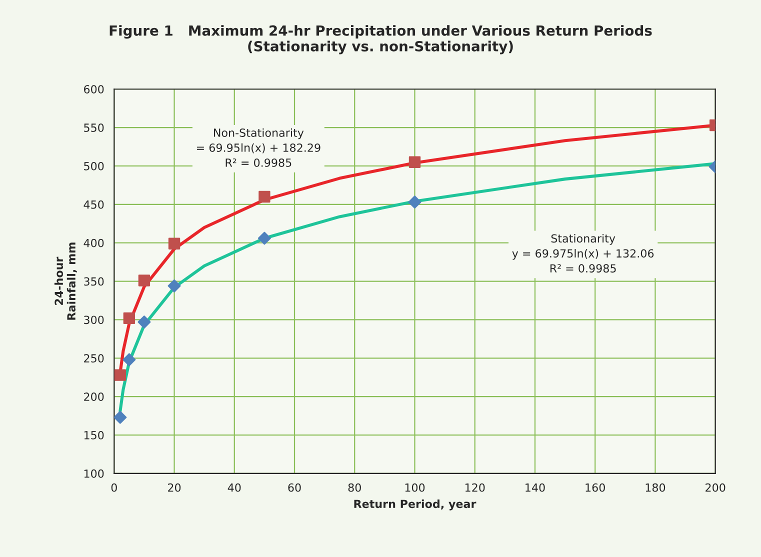  I want to click on x-tick-label: 80, so click(354, 487).